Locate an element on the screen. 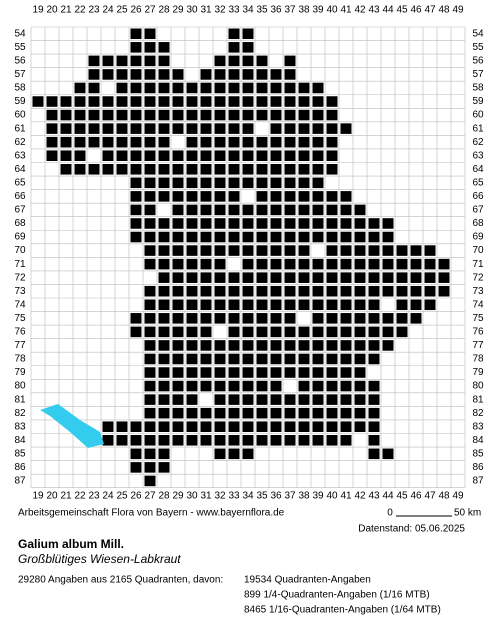 This screenshot has width=500, height=625. row-label: 61 is located at coordinates (478, 128).